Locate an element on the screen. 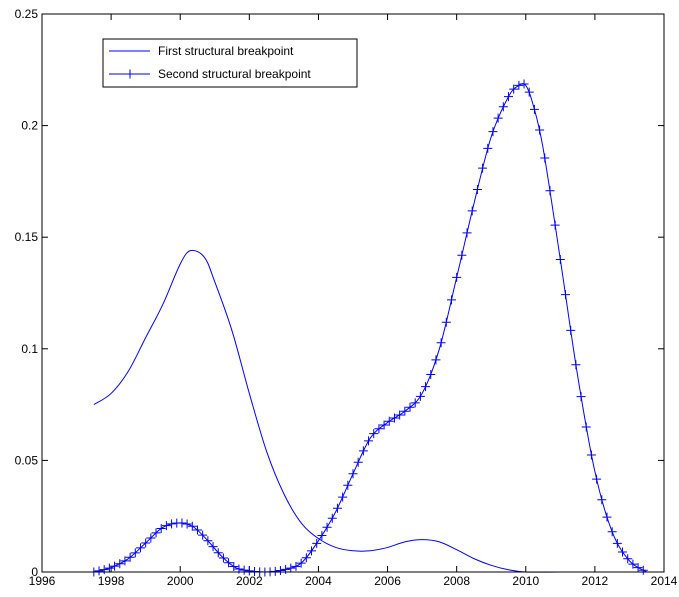 Image resolution: width=679 pixels, height=597 pixels. legend-box is located at coordinates (230, 63).